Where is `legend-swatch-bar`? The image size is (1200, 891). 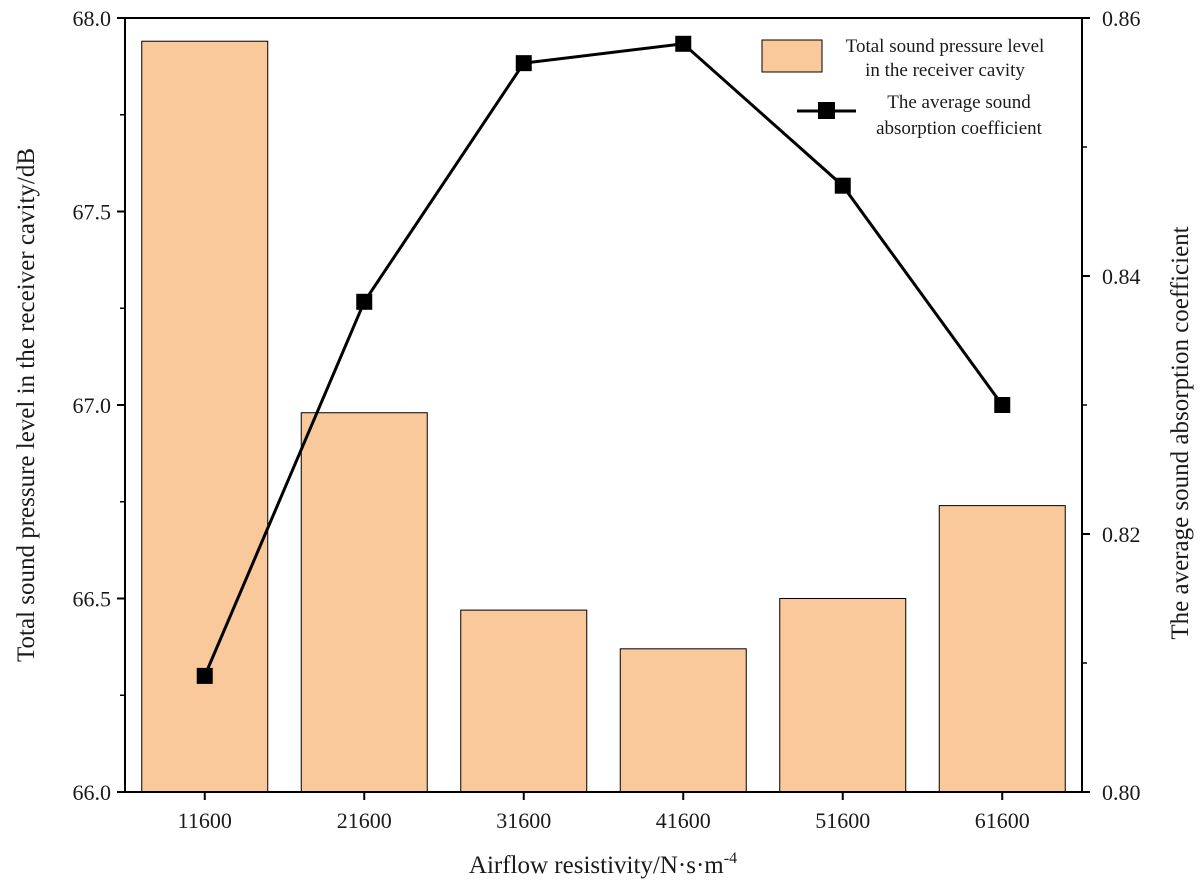 legend-swatch-bar is located at coordinates (792, 56).